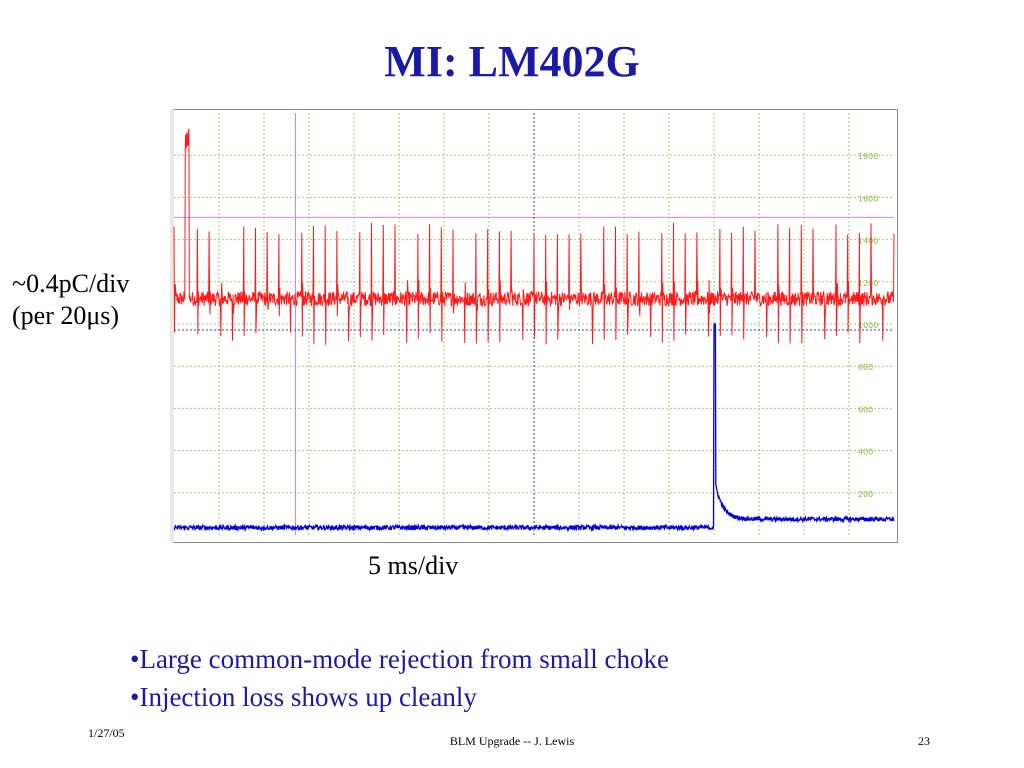  I want to click on y-tick-label: 600, so click(865, 409).